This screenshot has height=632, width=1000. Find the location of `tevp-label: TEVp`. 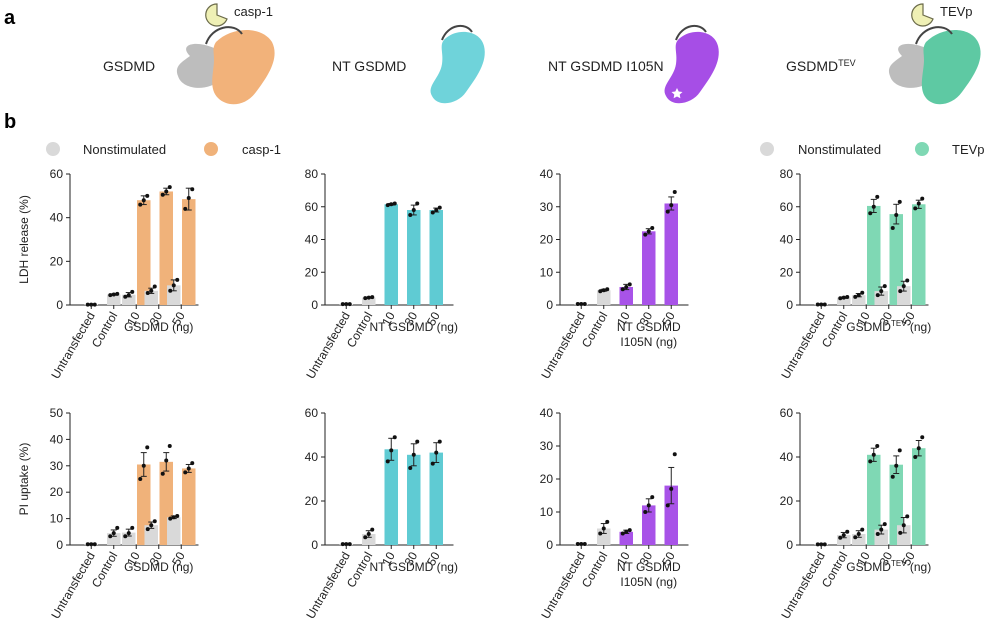

tevp-label: TEVp is located at coordinates (956, 11).